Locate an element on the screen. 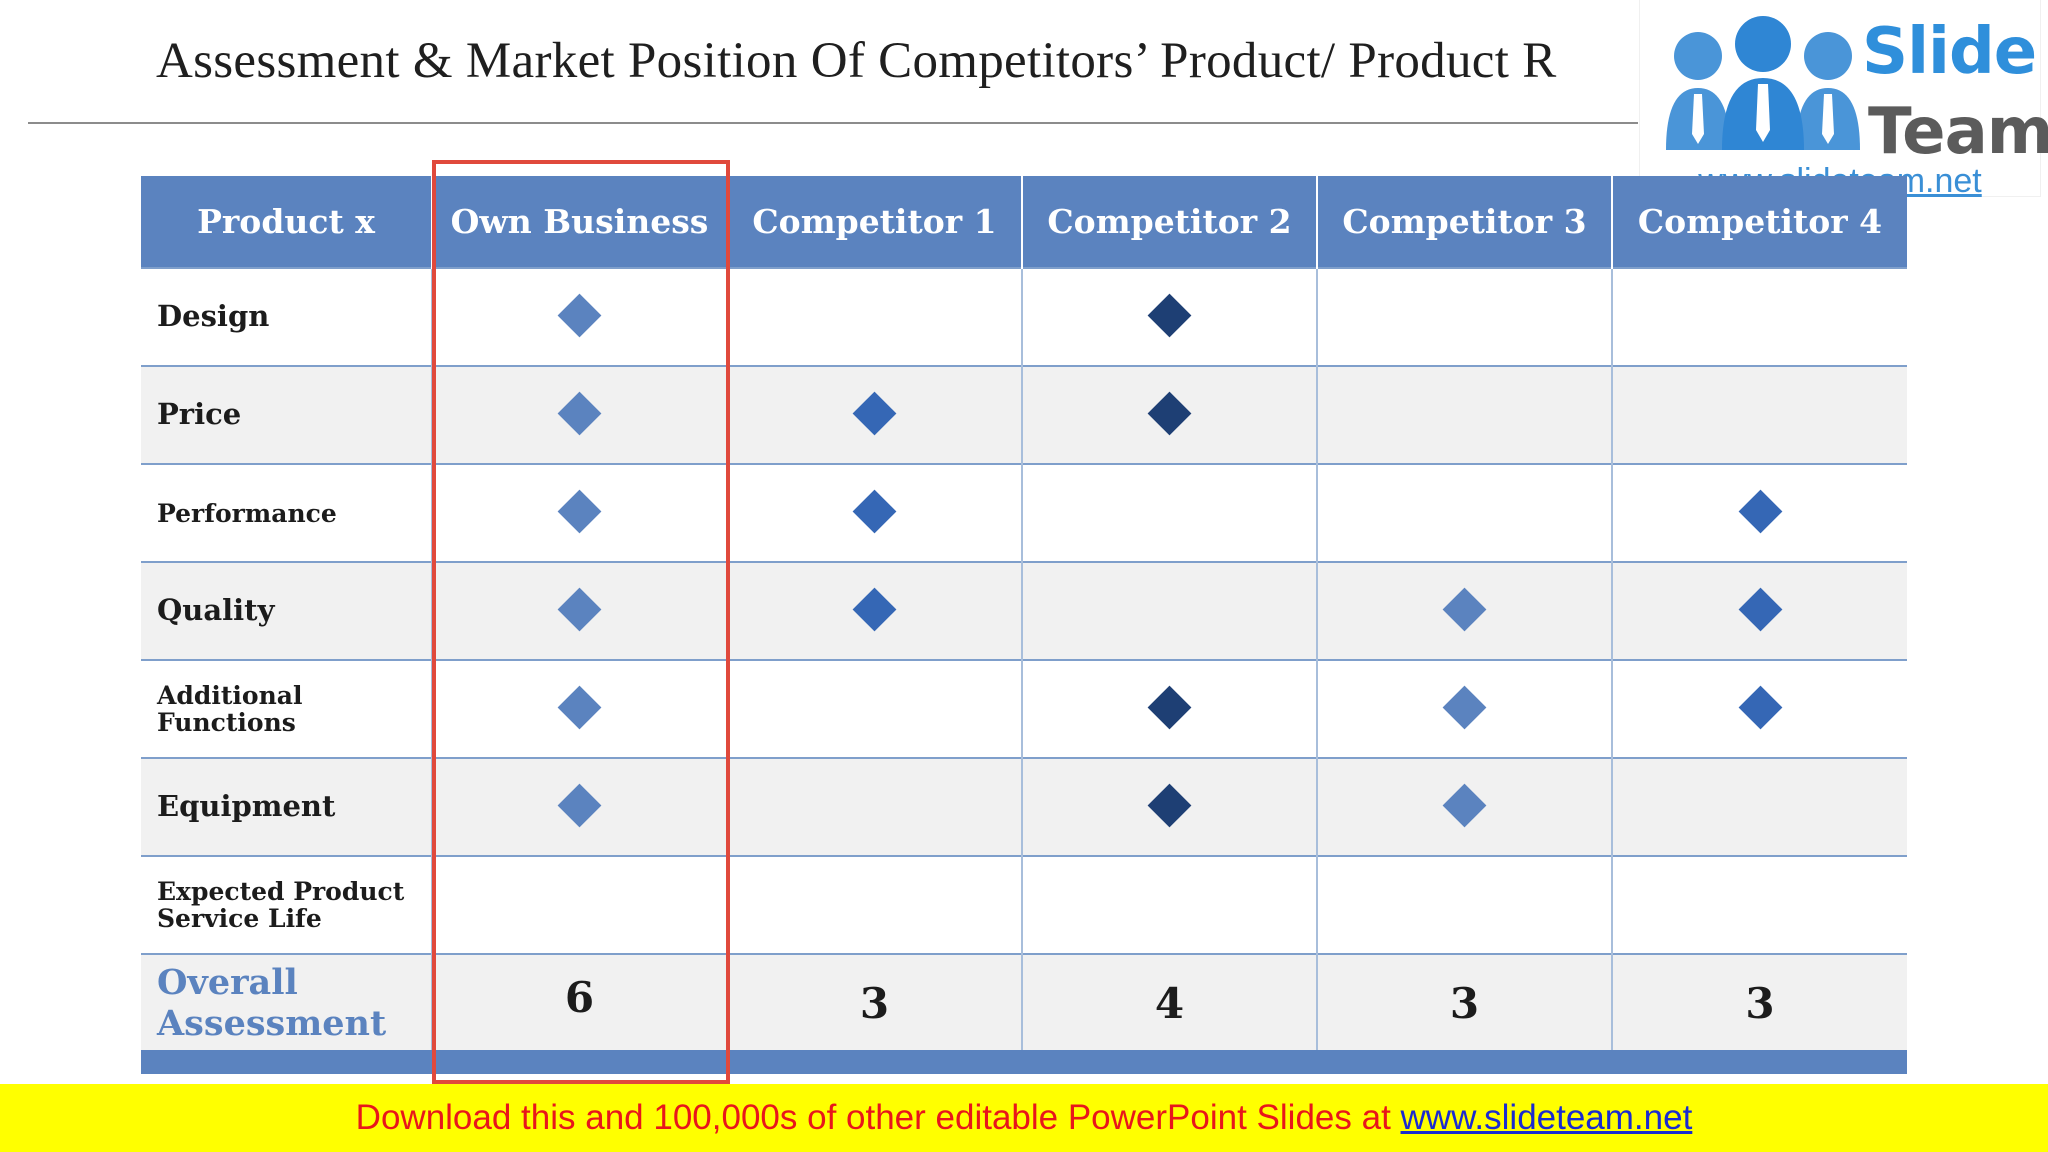 This screenshot has height=1152, width=2048. header-competitor-4: Competitor 4 is located at coordinates (1759, 222).